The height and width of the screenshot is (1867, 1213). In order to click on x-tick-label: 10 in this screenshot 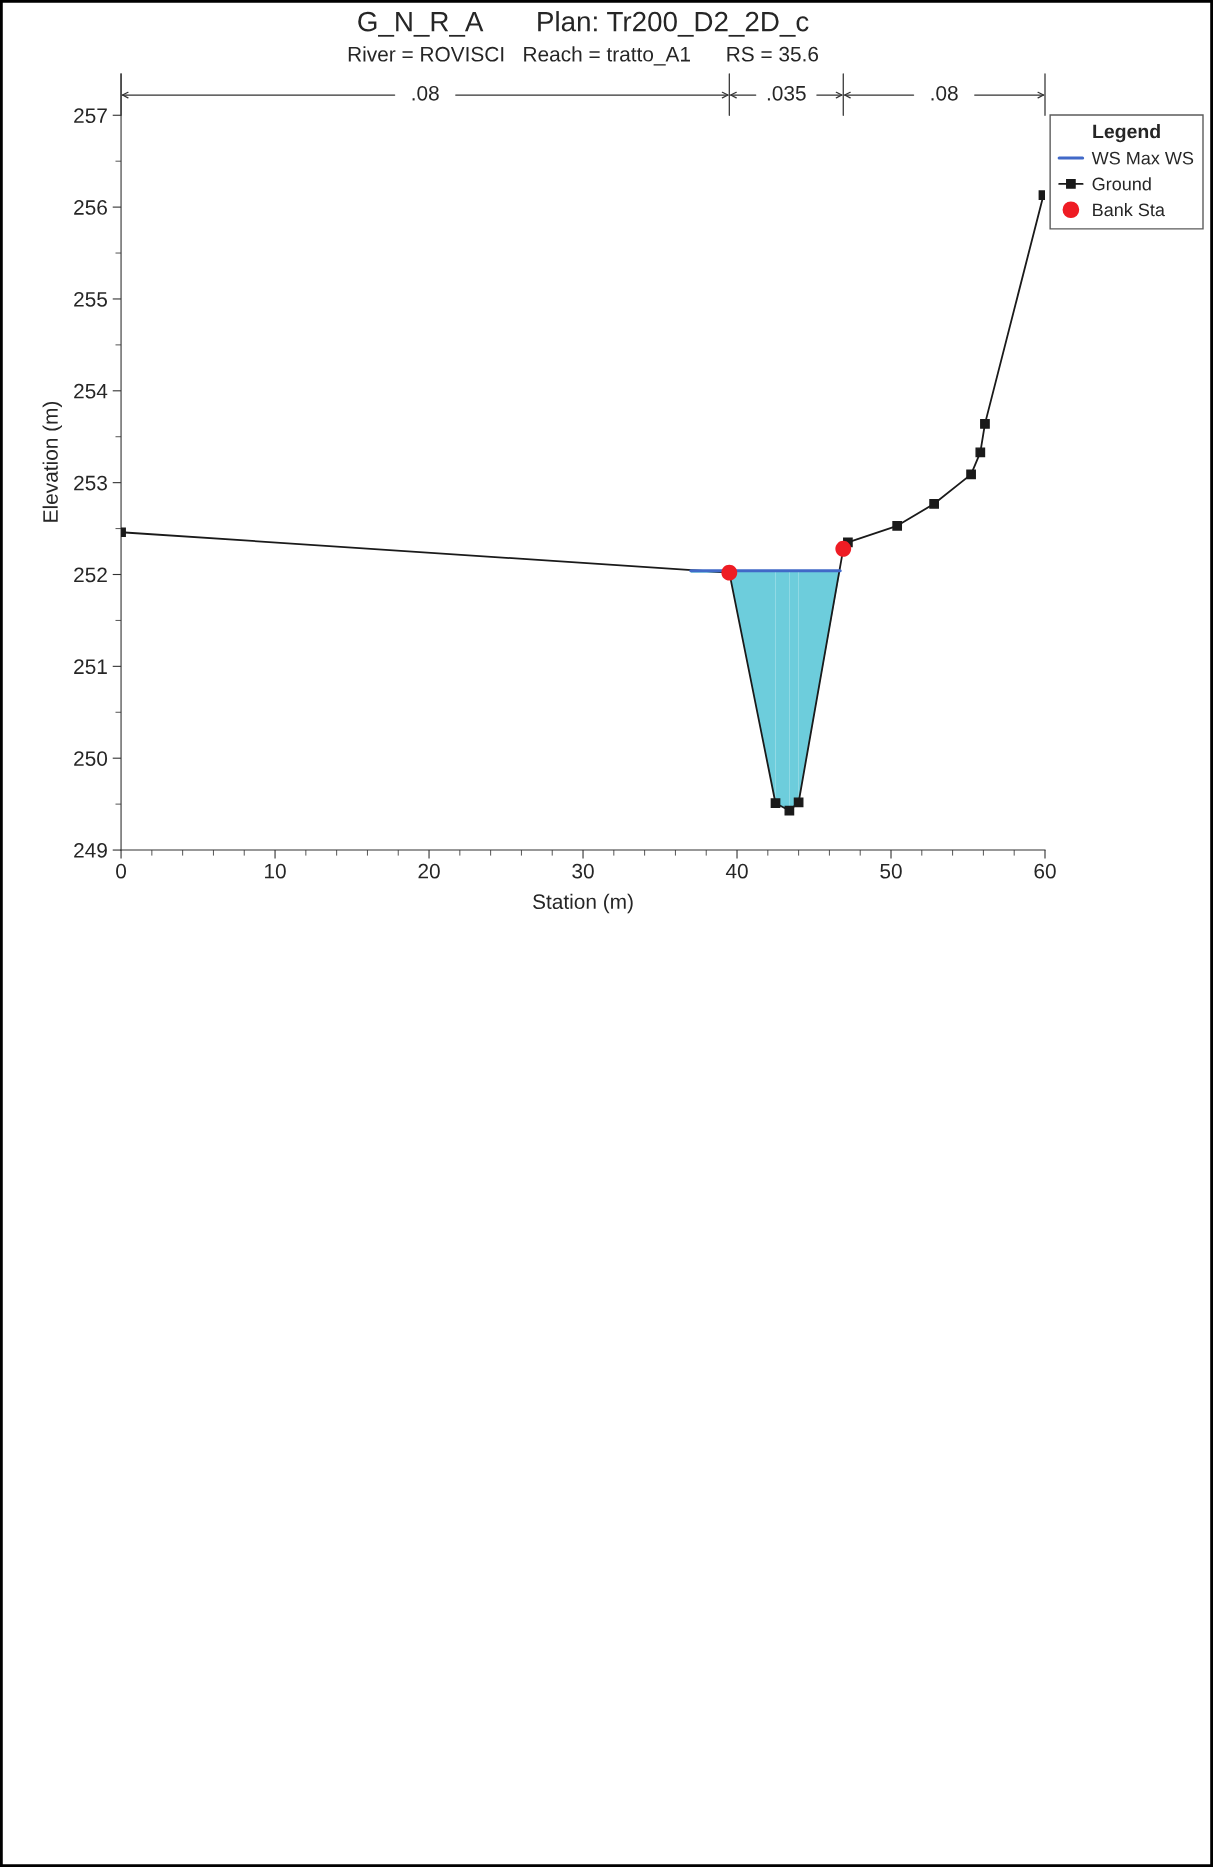, I will do `click(275, 871)`.